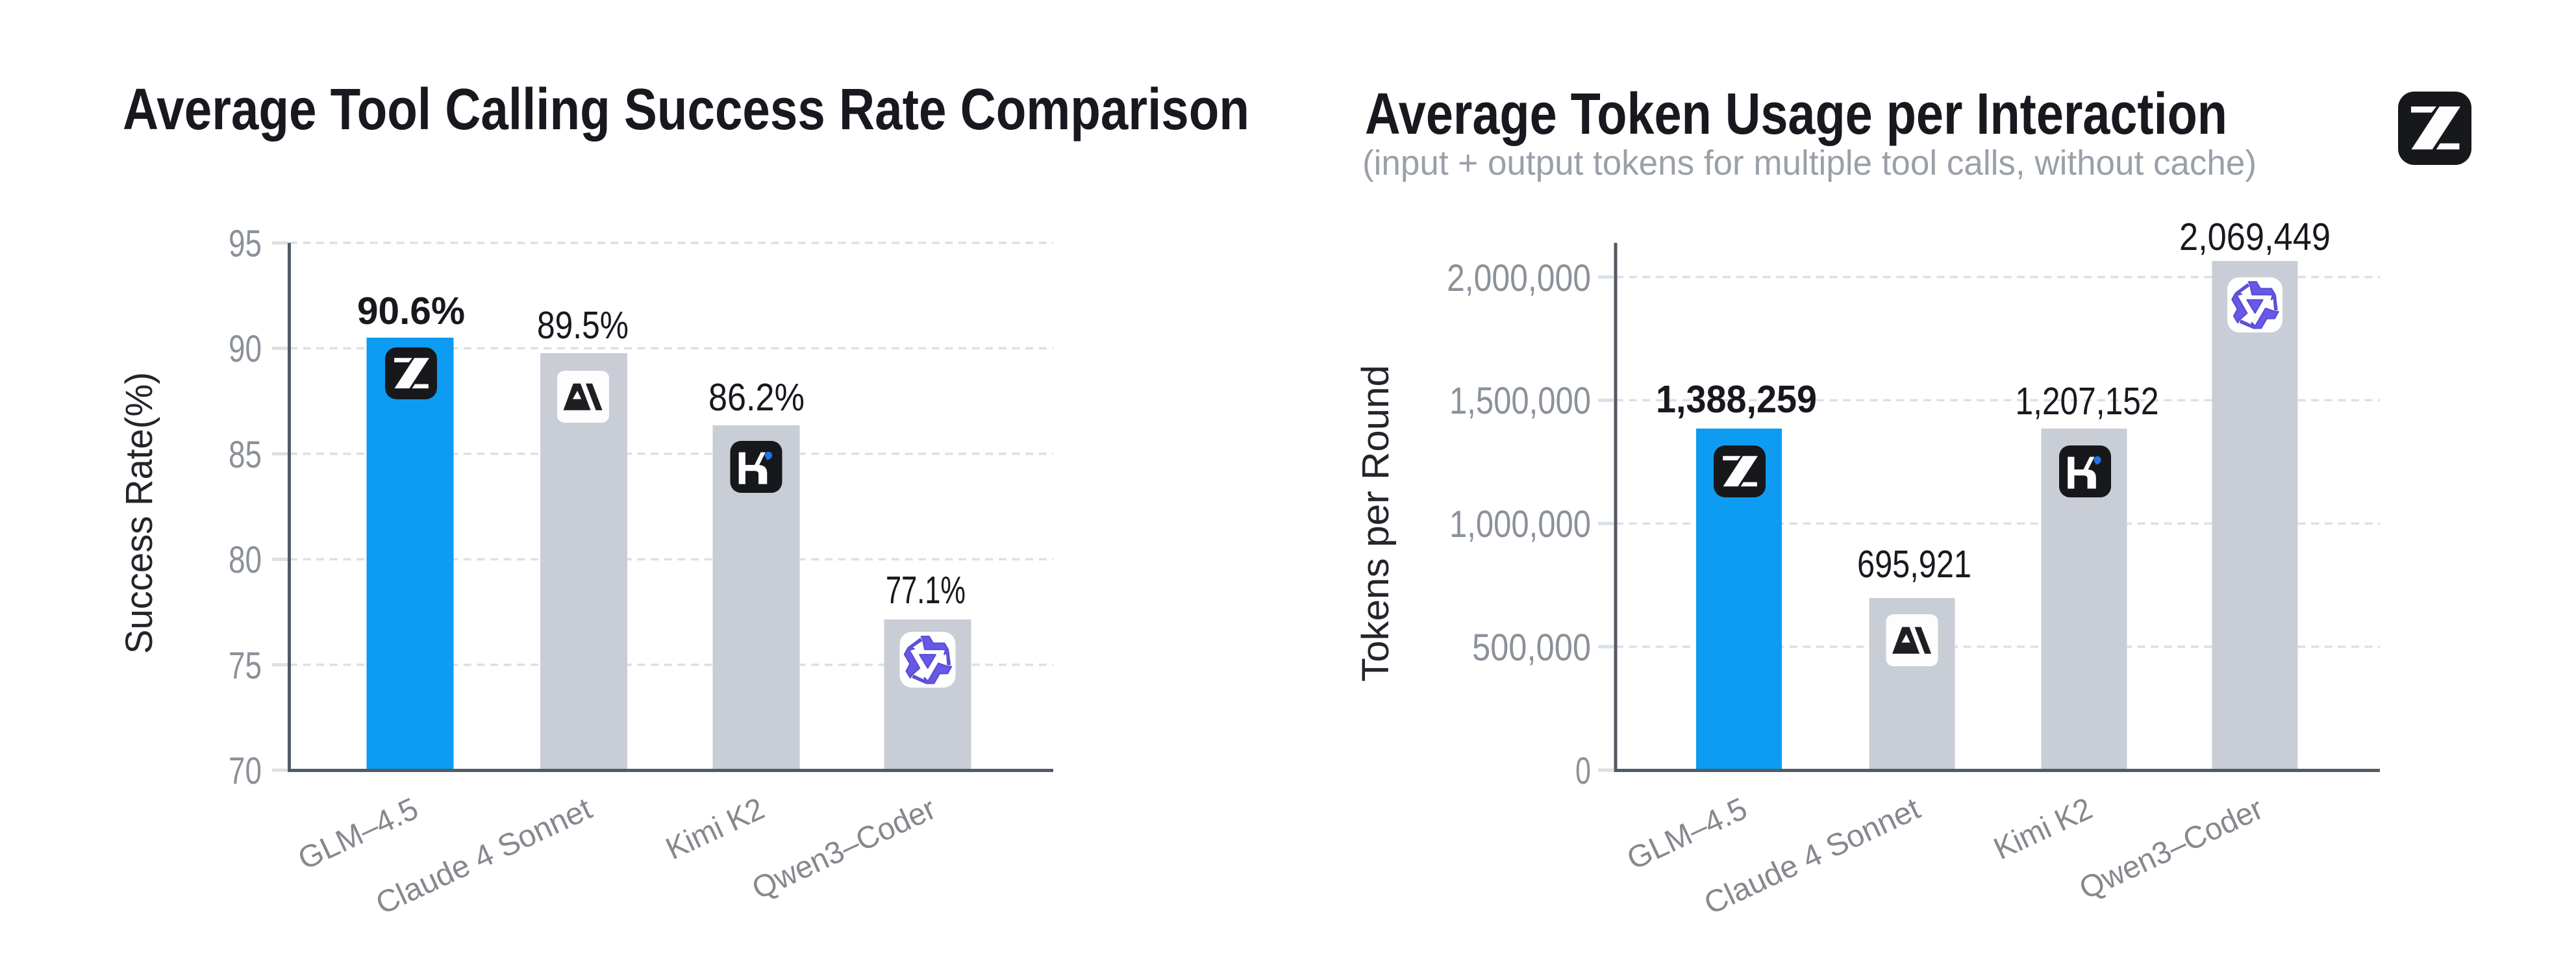 This screenshot has height=961, width=2576. Describe the element at coordinates (1520, 401) in the screenshot. I see `svg-text: 1,500,000` at that location.